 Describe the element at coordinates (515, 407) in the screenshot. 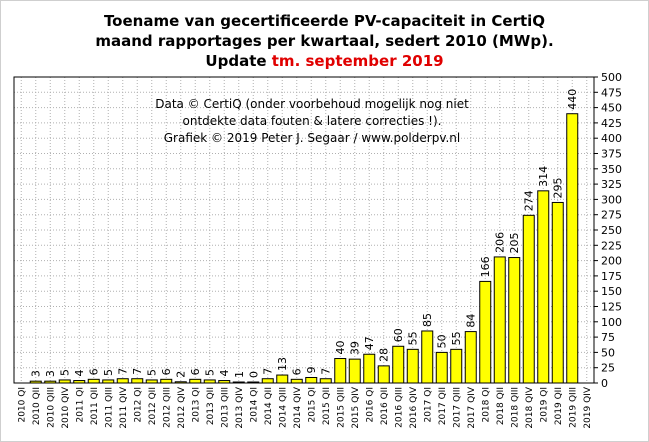

I see `x-tick-label: 2018 QIII` at that location.